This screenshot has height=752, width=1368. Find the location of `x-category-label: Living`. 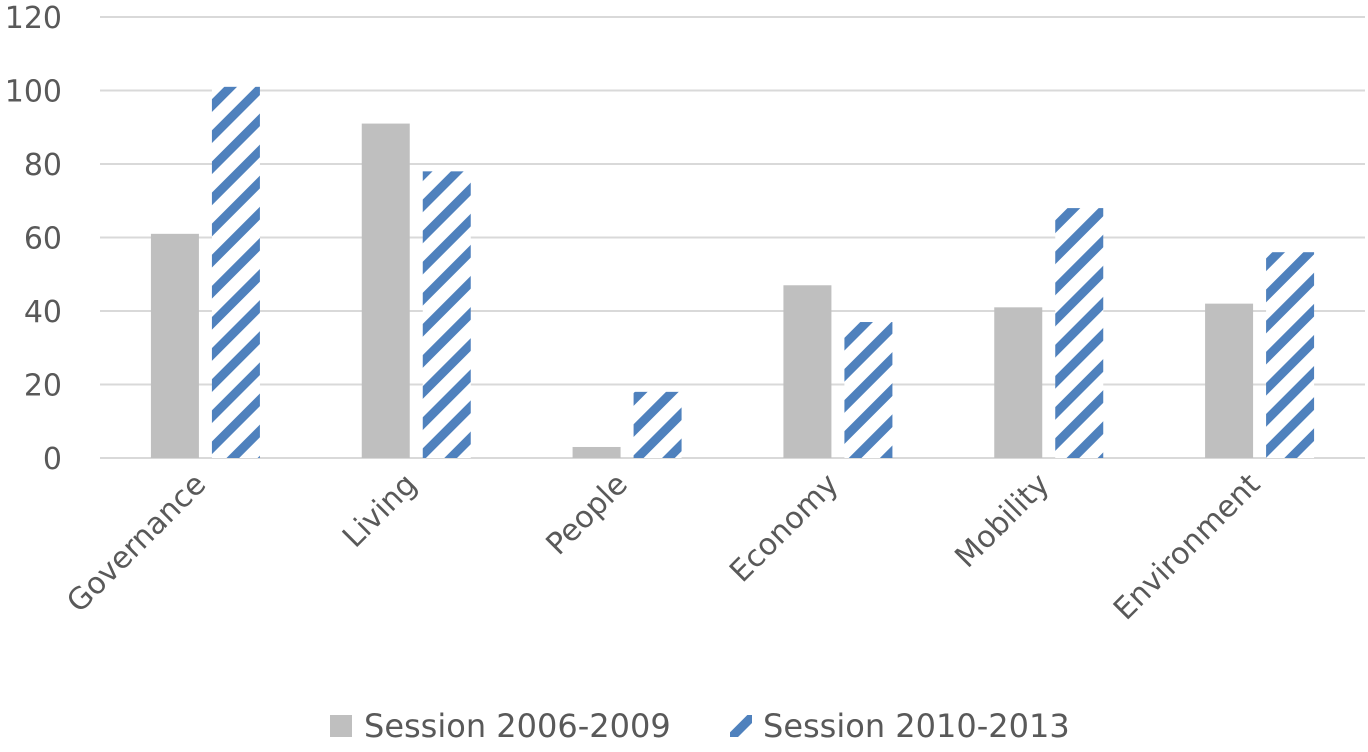

x-category-label: Living is located at coordinates (380, 511).